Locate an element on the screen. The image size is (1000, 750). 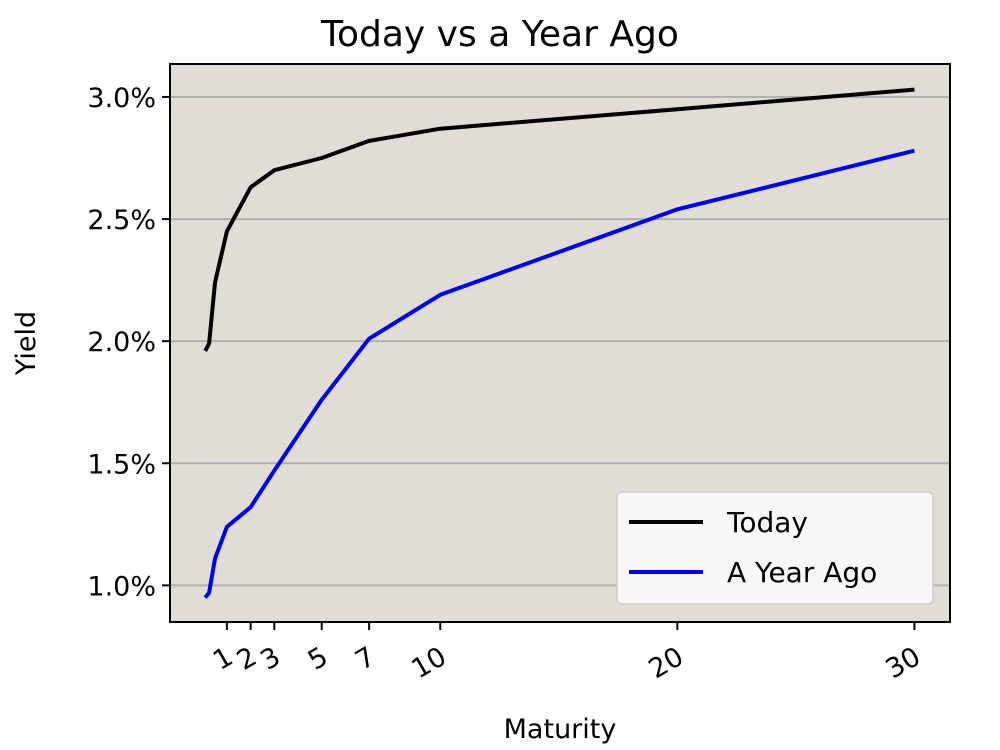
x-tick-label: 5 is located at coordinates (318, 658).